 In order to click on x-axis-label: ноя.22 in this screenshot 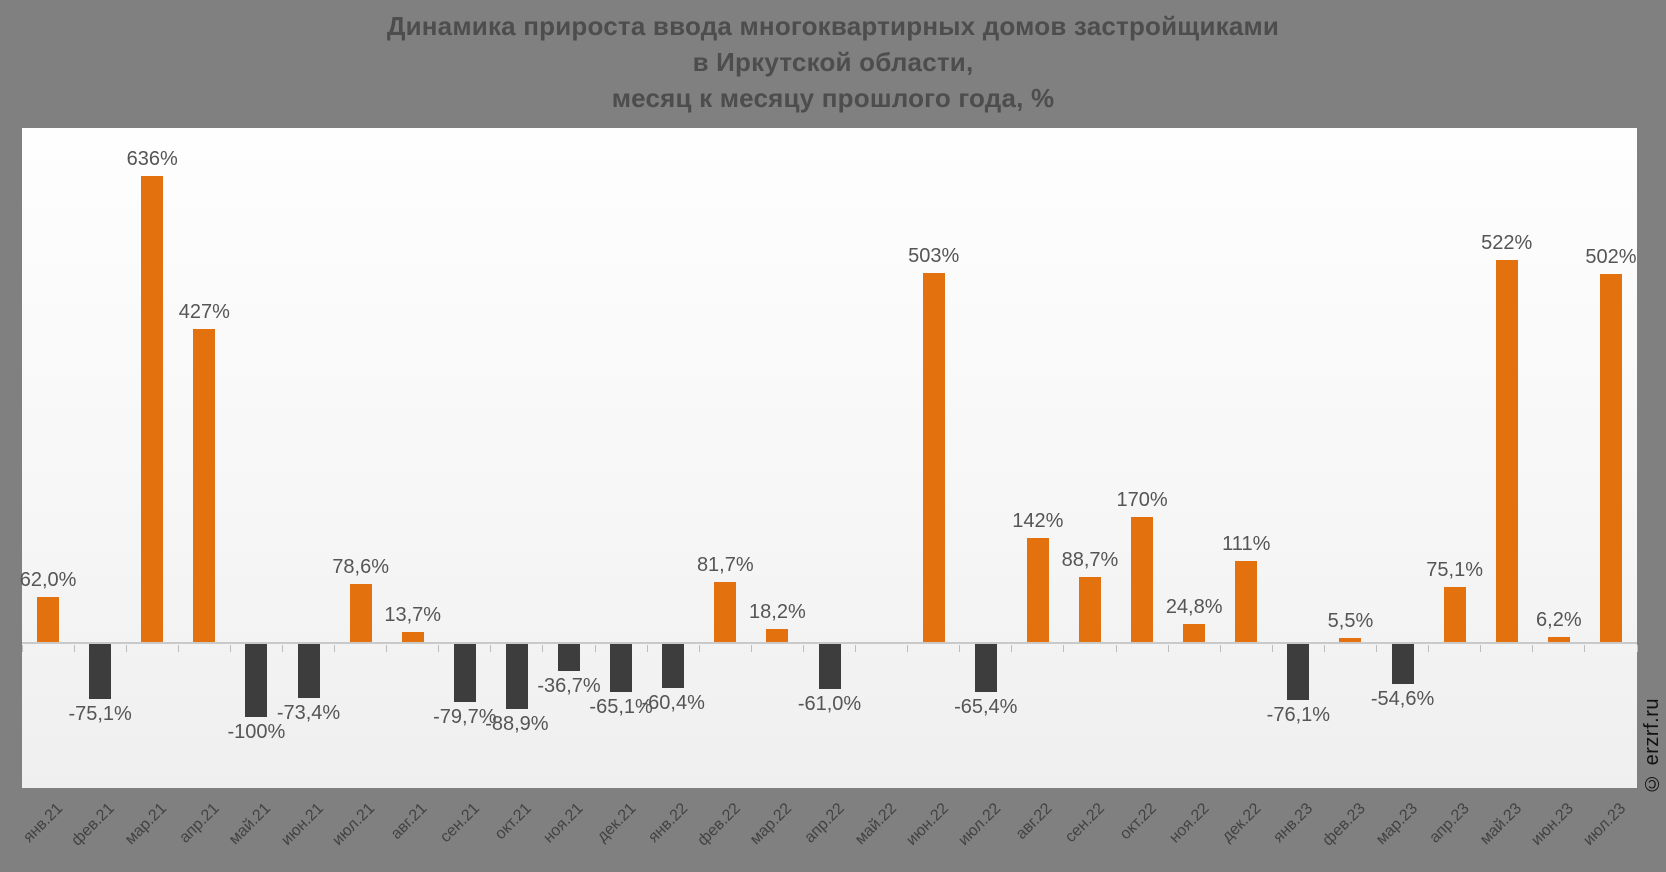, I will do `click(1189, 823)`.